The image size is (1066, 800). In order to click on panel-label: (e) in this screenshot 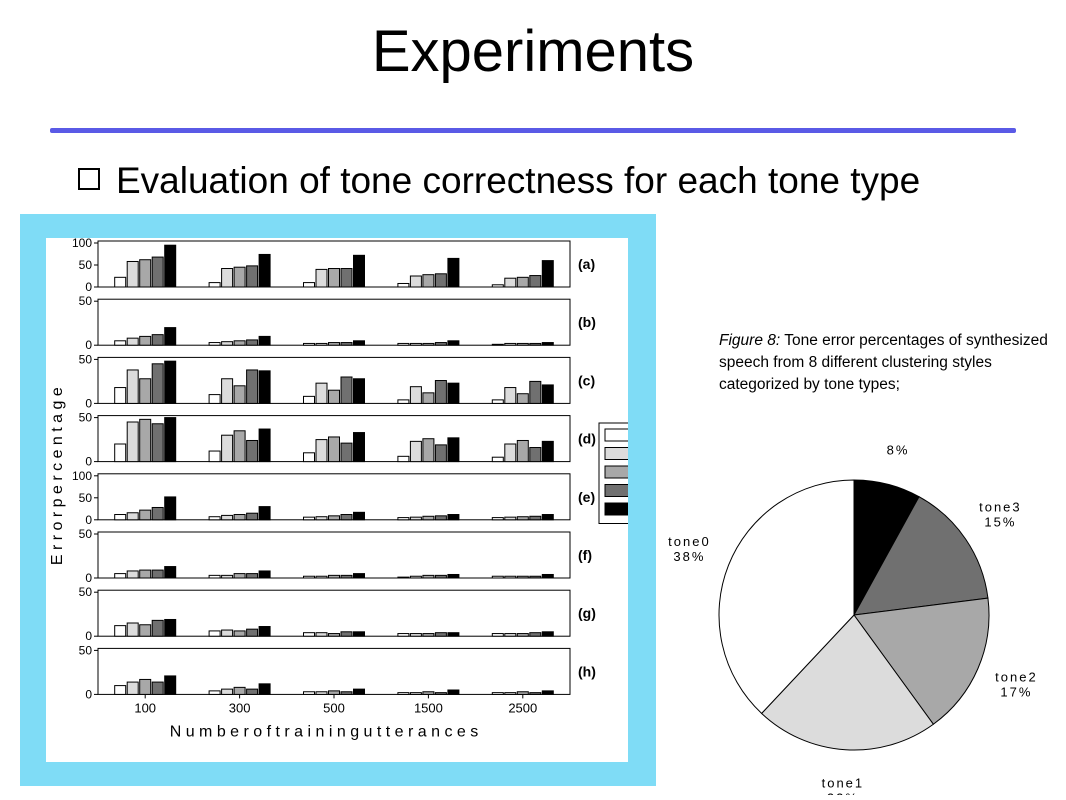, I will do `click(586, 497)`.